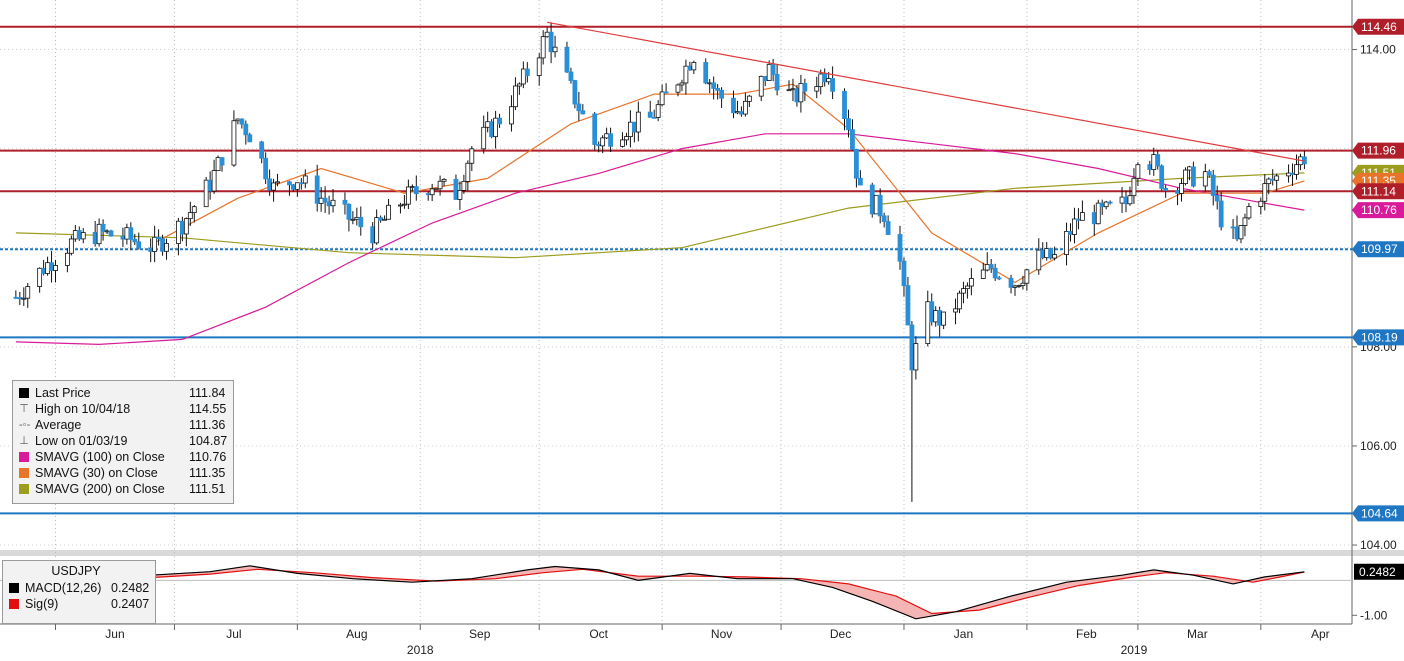  I want to click on x-month-label-jan: Jan, so click(963, 634).